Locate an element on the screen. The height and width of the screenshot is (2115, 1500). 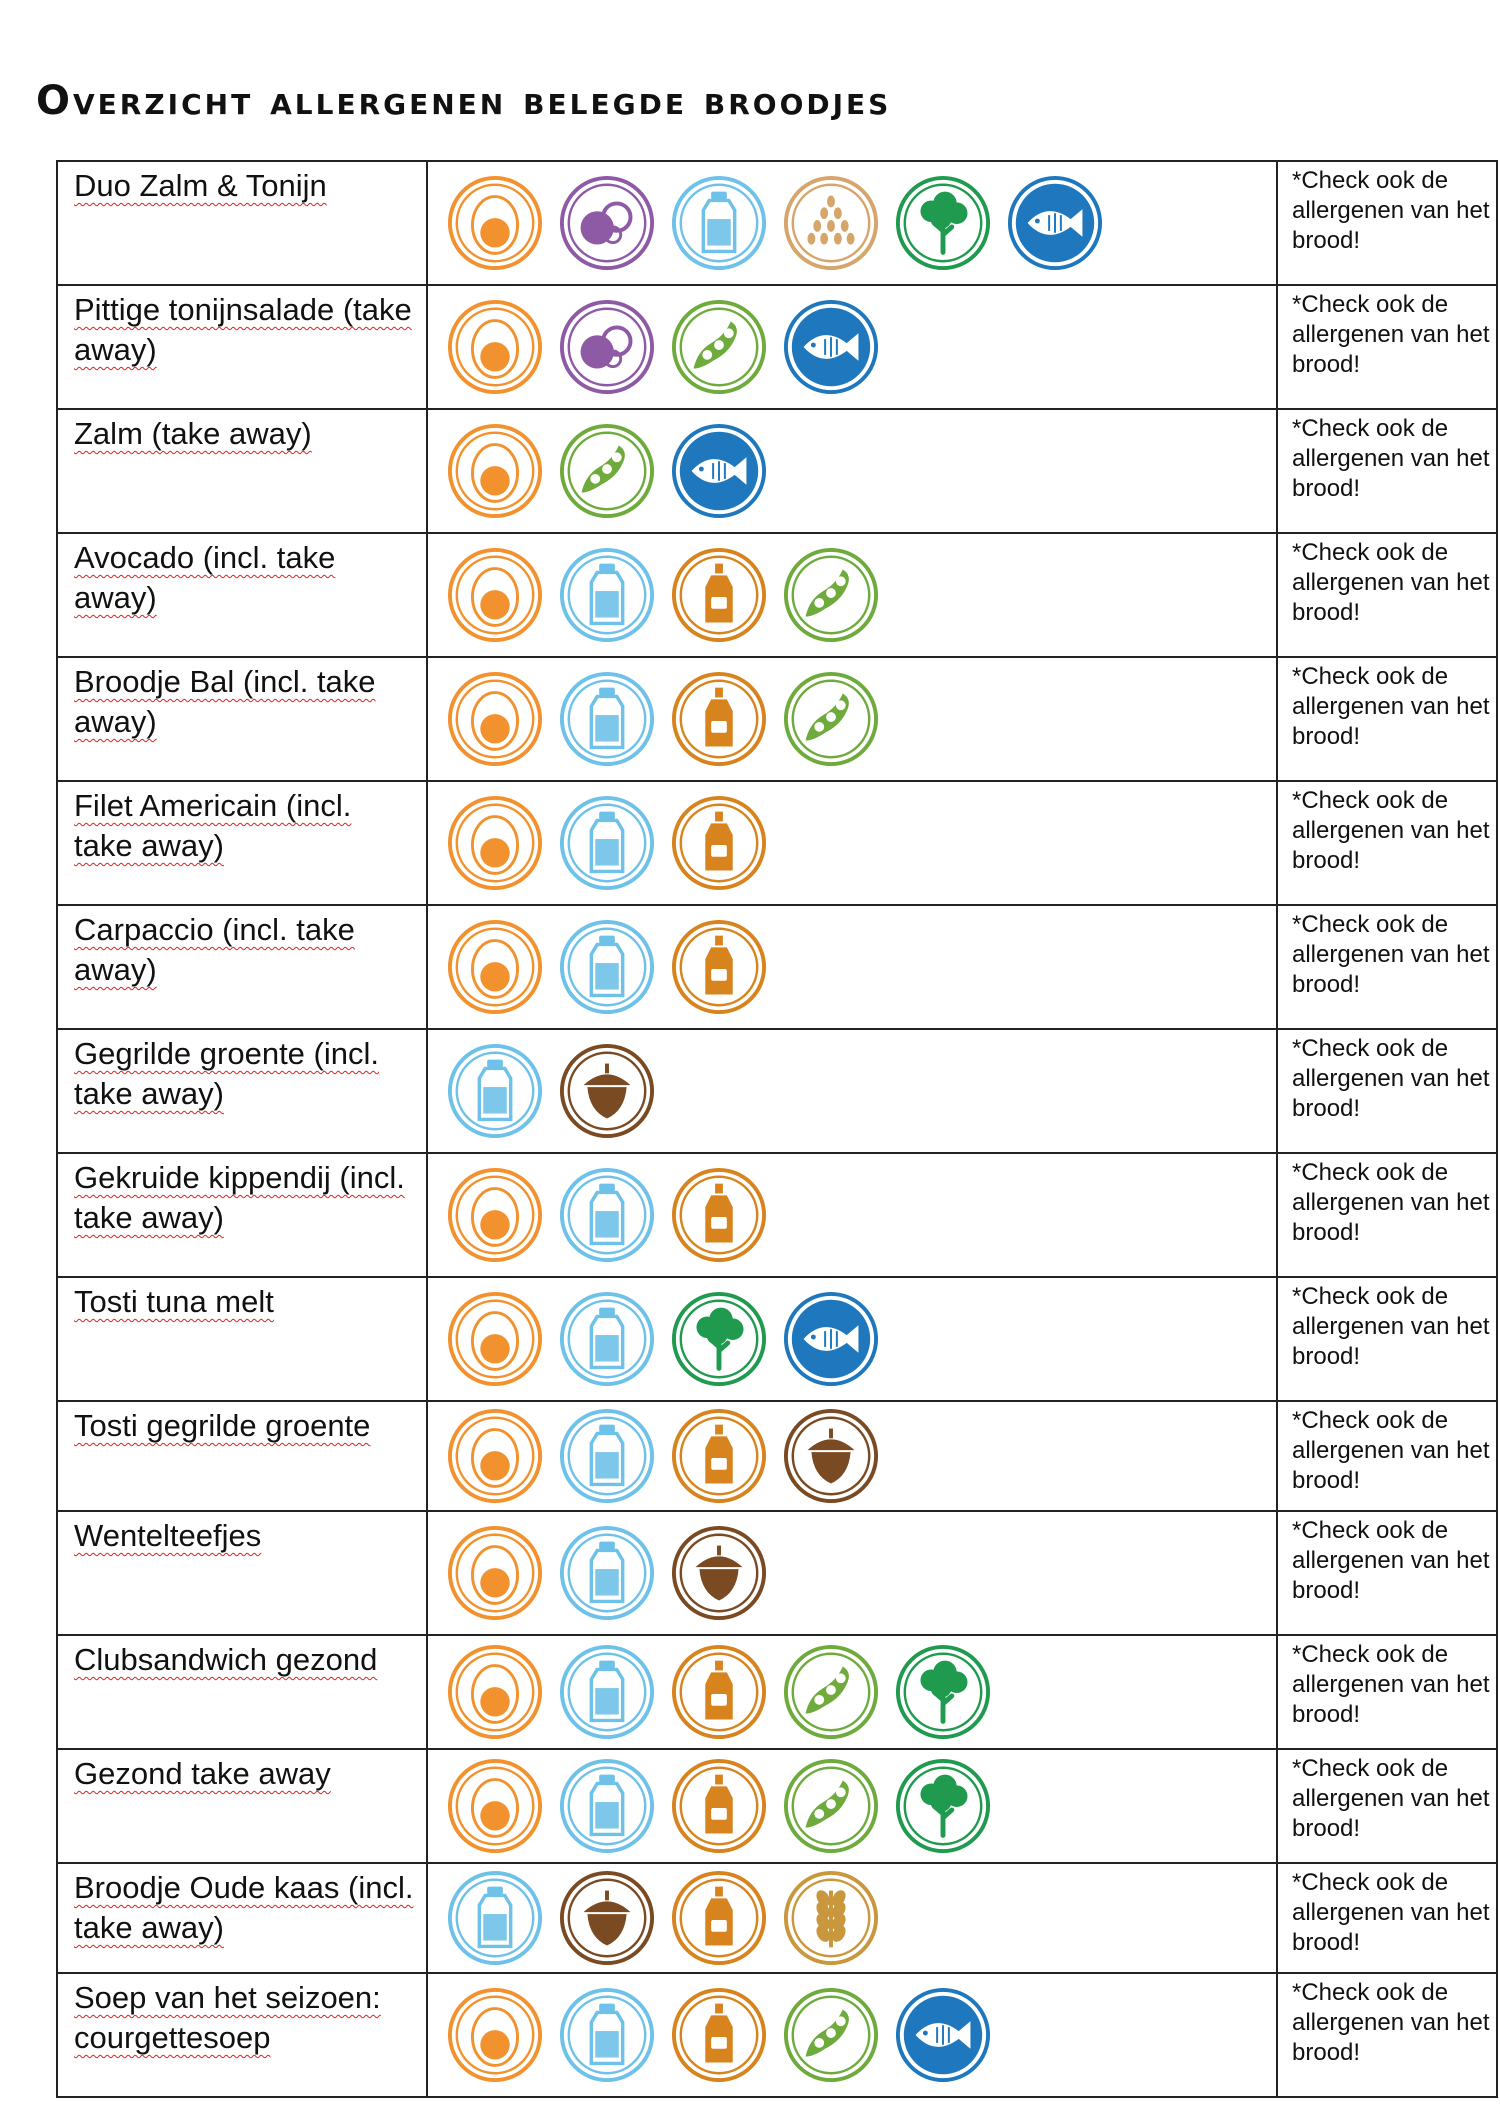
product-name-cell: Avocado (incl. take away) is located at coordinates (242, 595).